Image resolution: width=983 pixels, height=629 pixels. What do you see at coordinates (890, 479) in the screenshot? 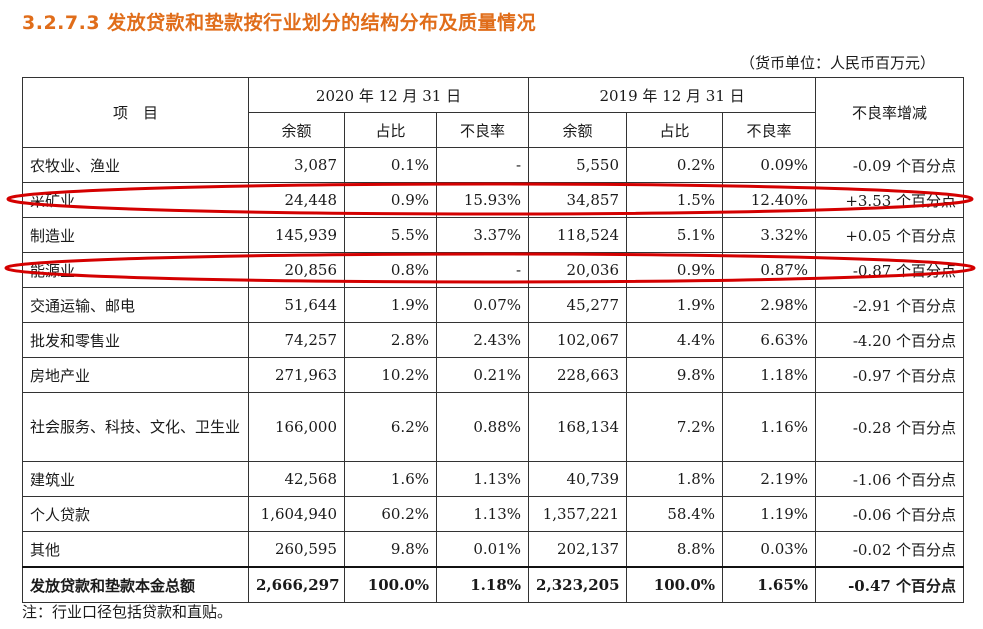
I see `npl-change: -1.06 个百分点` at bounding box center [890, 479].